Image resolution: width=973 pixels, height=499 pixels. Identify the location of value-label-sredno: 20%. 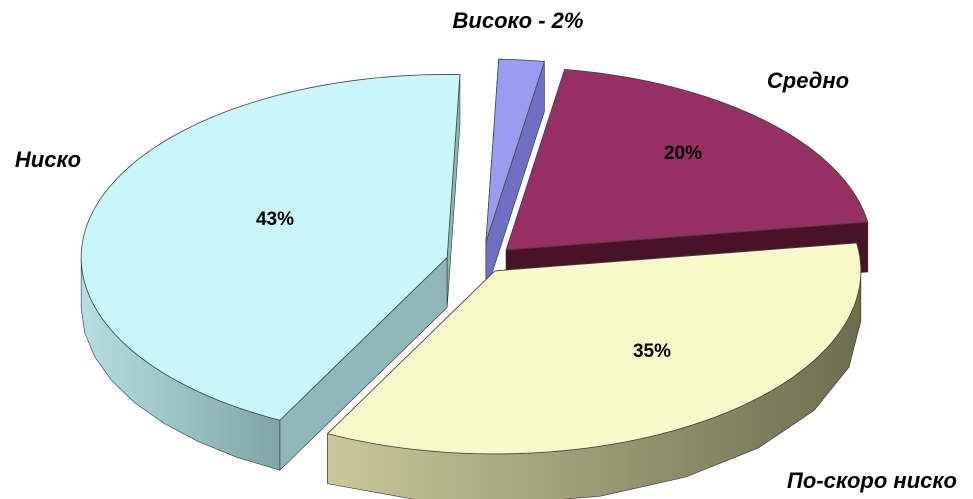
(683, 153).